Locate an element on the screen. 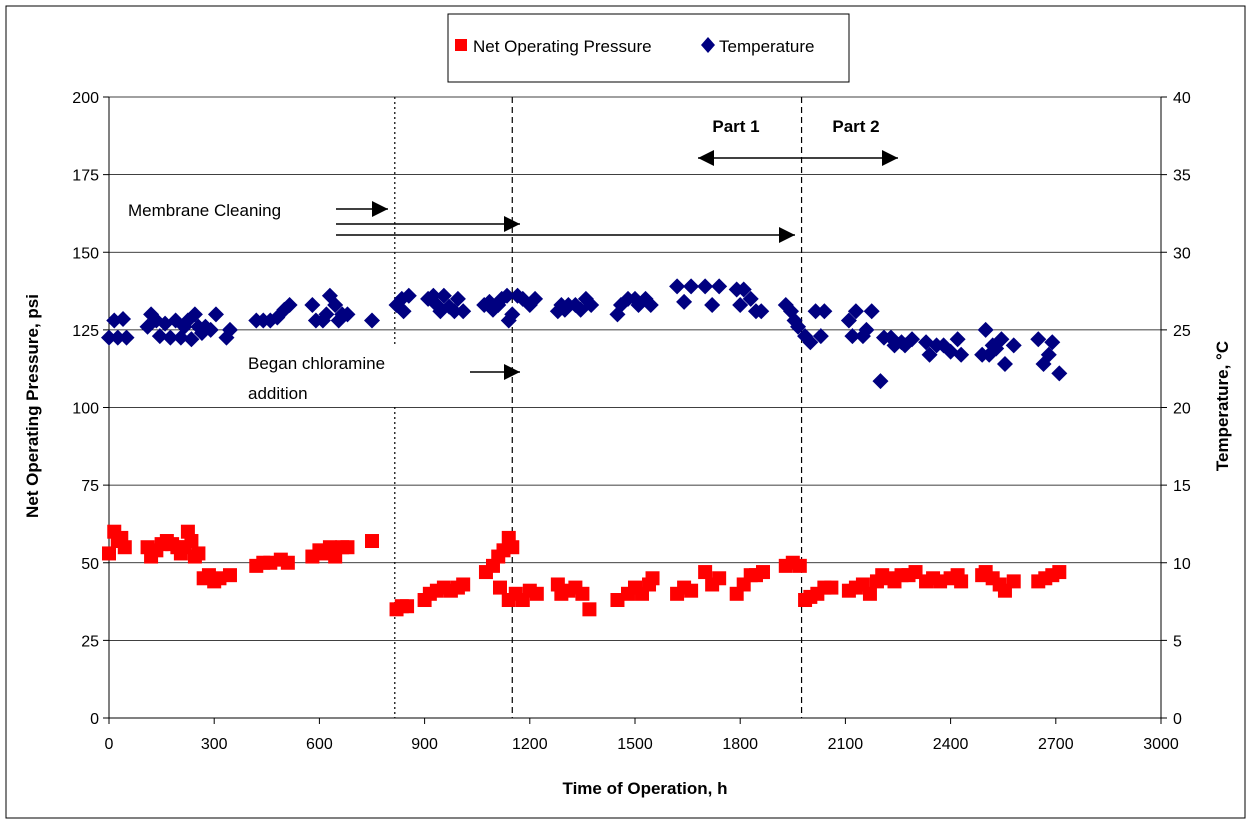 This screenshot has height=824, width=1251. y-left-tick-label: 150 is located at coordinates (85, 253).